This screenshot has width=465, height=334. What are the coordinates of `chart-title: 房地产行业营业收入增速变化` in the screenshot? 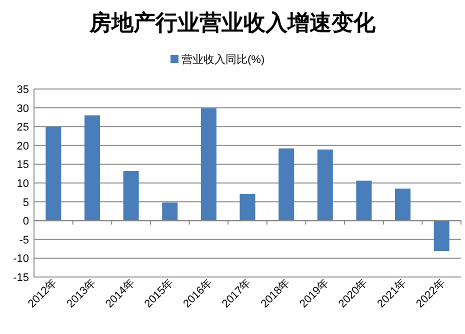 It's located at (232, 23).